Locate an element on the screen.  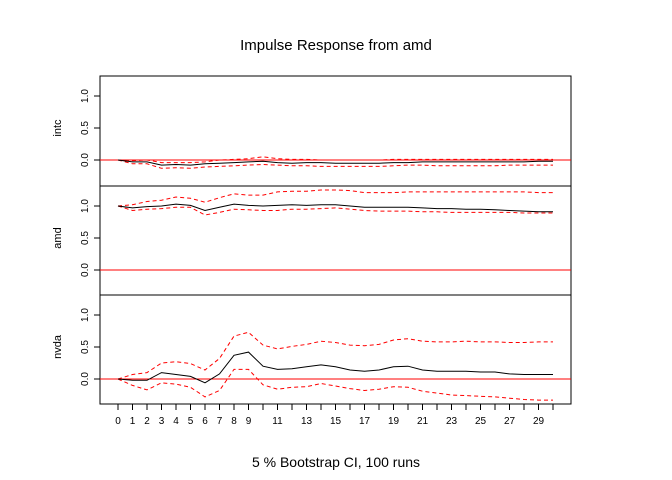
x-tick-label: 21 is located at coordinates (423, 421).